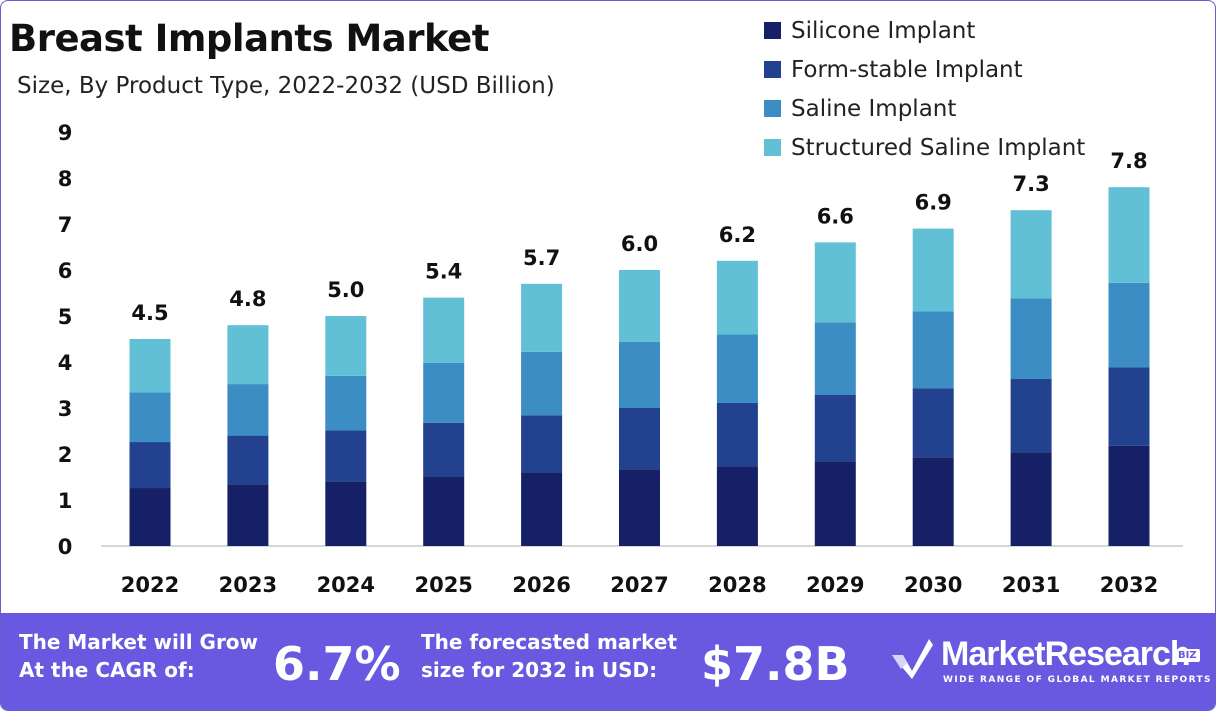  I want to click on bar-total-label: 4.5, so click(149, 313).